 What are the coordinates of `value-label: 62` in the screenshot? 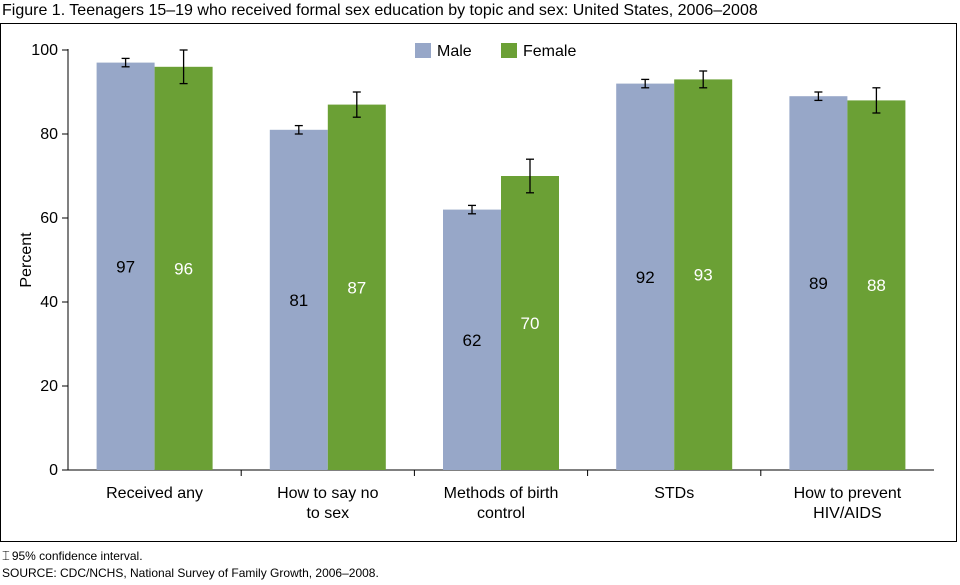 It's located at (472, 340).